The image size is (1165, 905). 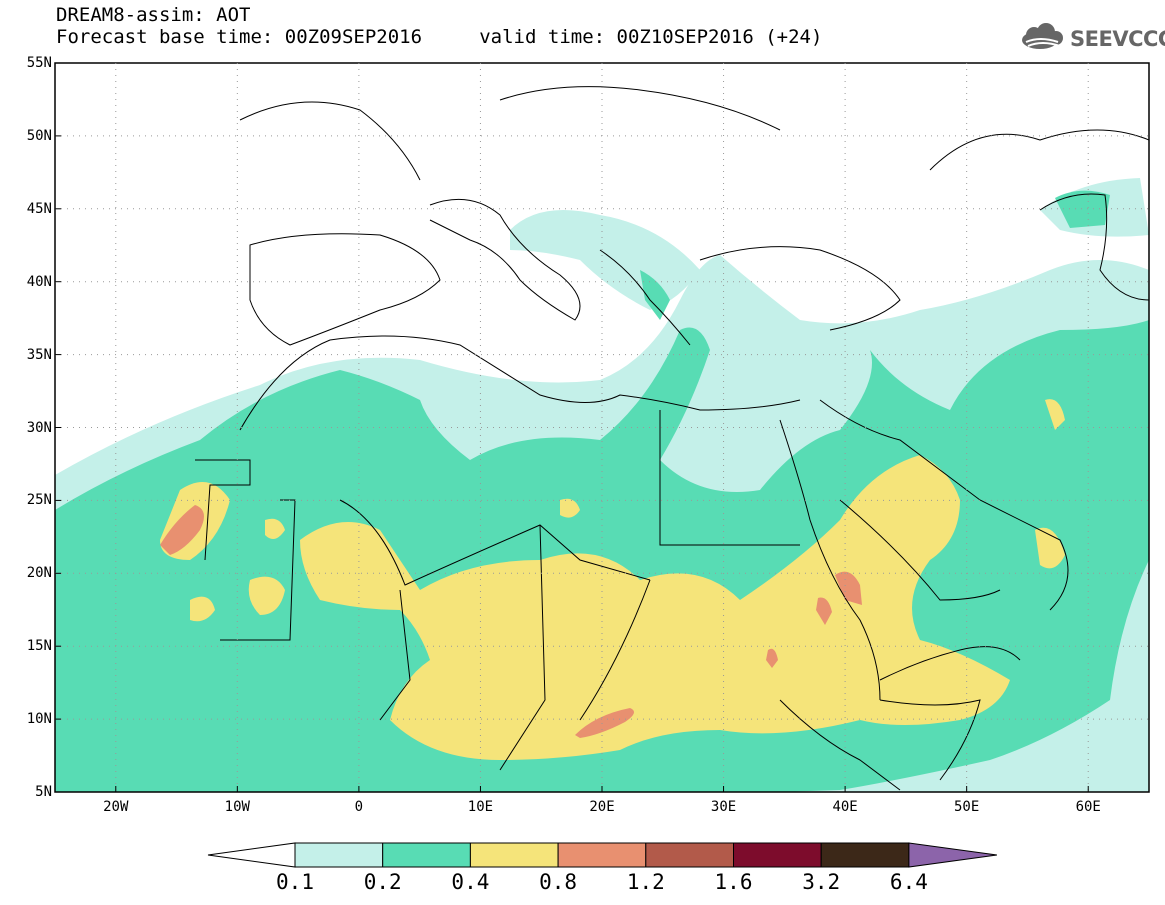 What do you see at coordinates (39, 208) in the screenshot?
I see `lat-label: 45N` at bounding box center [39, 208].